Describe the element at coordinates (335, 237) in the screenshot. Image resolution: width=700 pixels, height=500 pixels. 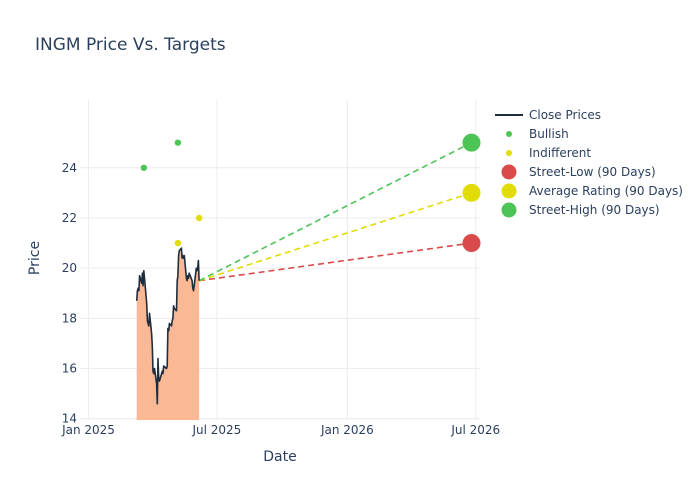
I see `target-projection-average` at that location.